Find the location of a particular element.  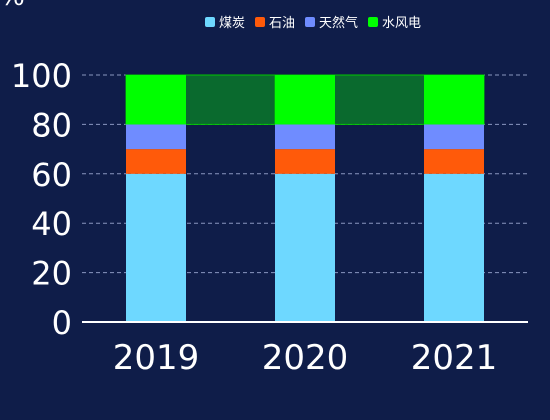

unit-label: % is located at coordinates (12, 6).